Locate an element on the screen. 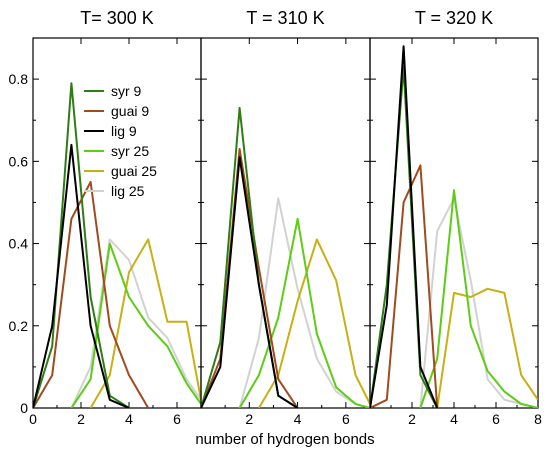  y-tick-label: 0.8 is located at coordinates (19, 79).